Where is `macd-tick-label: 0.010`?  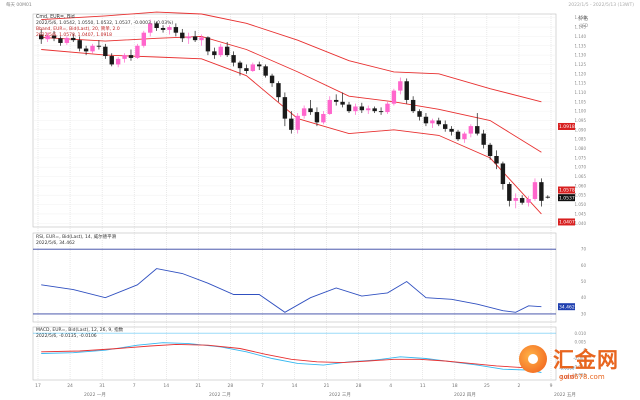 macd-tick-label: 0.010 is located at coordinates (581, 333).